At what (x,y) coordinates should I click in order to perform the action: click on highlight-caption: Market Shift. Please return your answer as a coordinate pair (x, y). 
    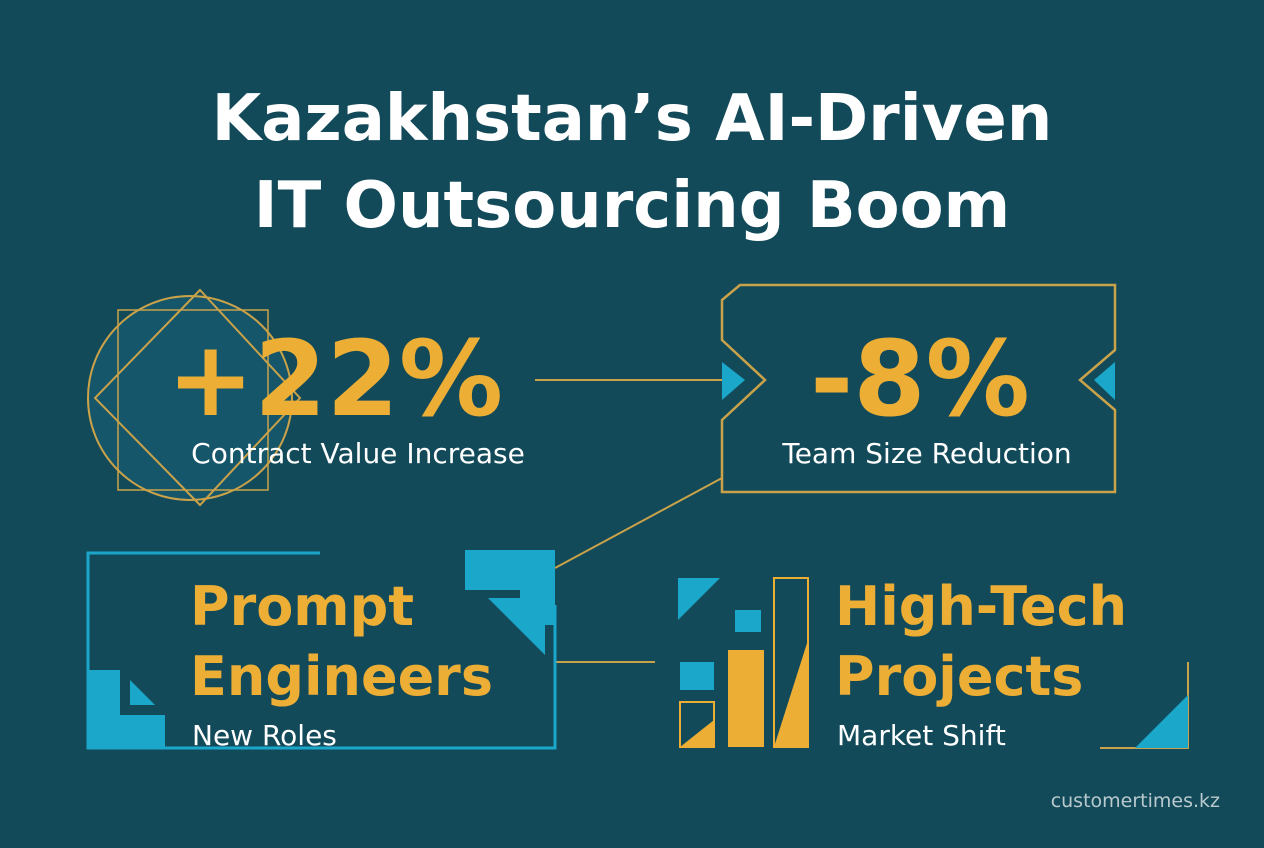
    Looking at the image, I should click on (921, 735).